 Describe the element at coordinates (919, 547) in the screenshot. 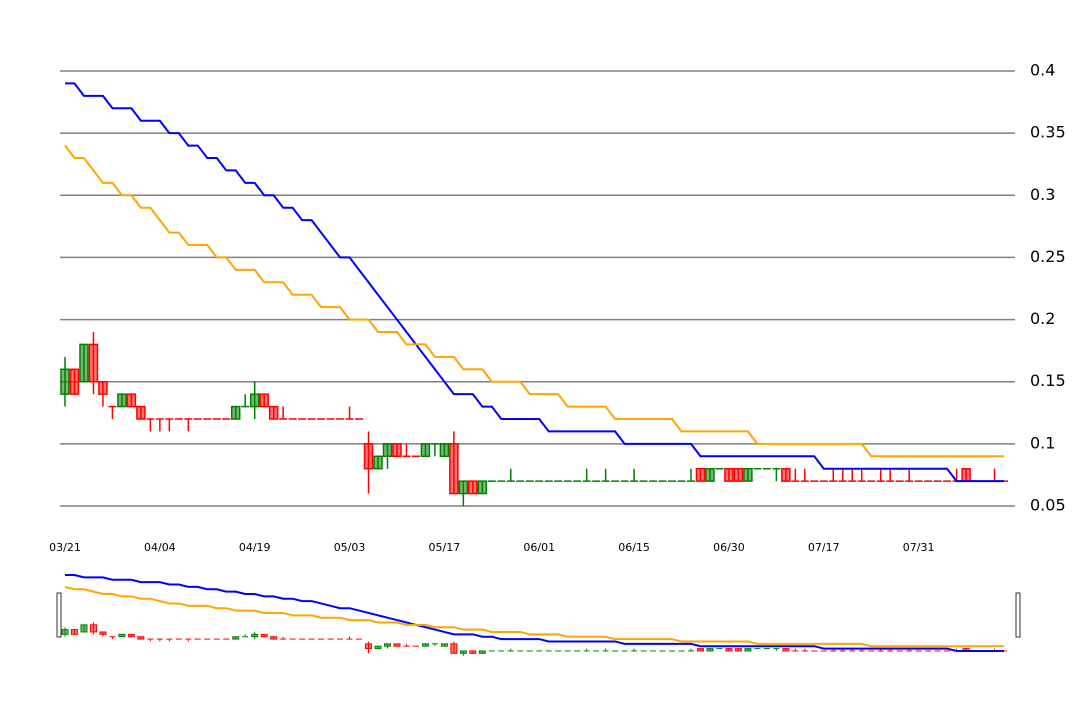

I see `x-tick-label: 07/31` at that location.